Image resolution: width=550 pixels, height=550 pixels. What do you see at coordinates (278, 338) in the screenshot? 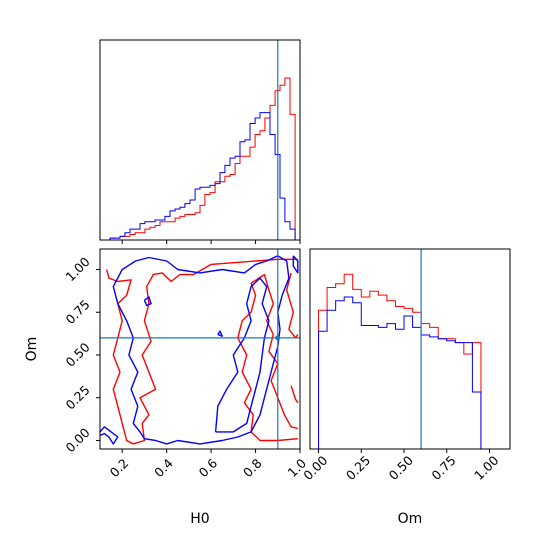
I see `truth-point-marker` at bounding box center [278, 338].